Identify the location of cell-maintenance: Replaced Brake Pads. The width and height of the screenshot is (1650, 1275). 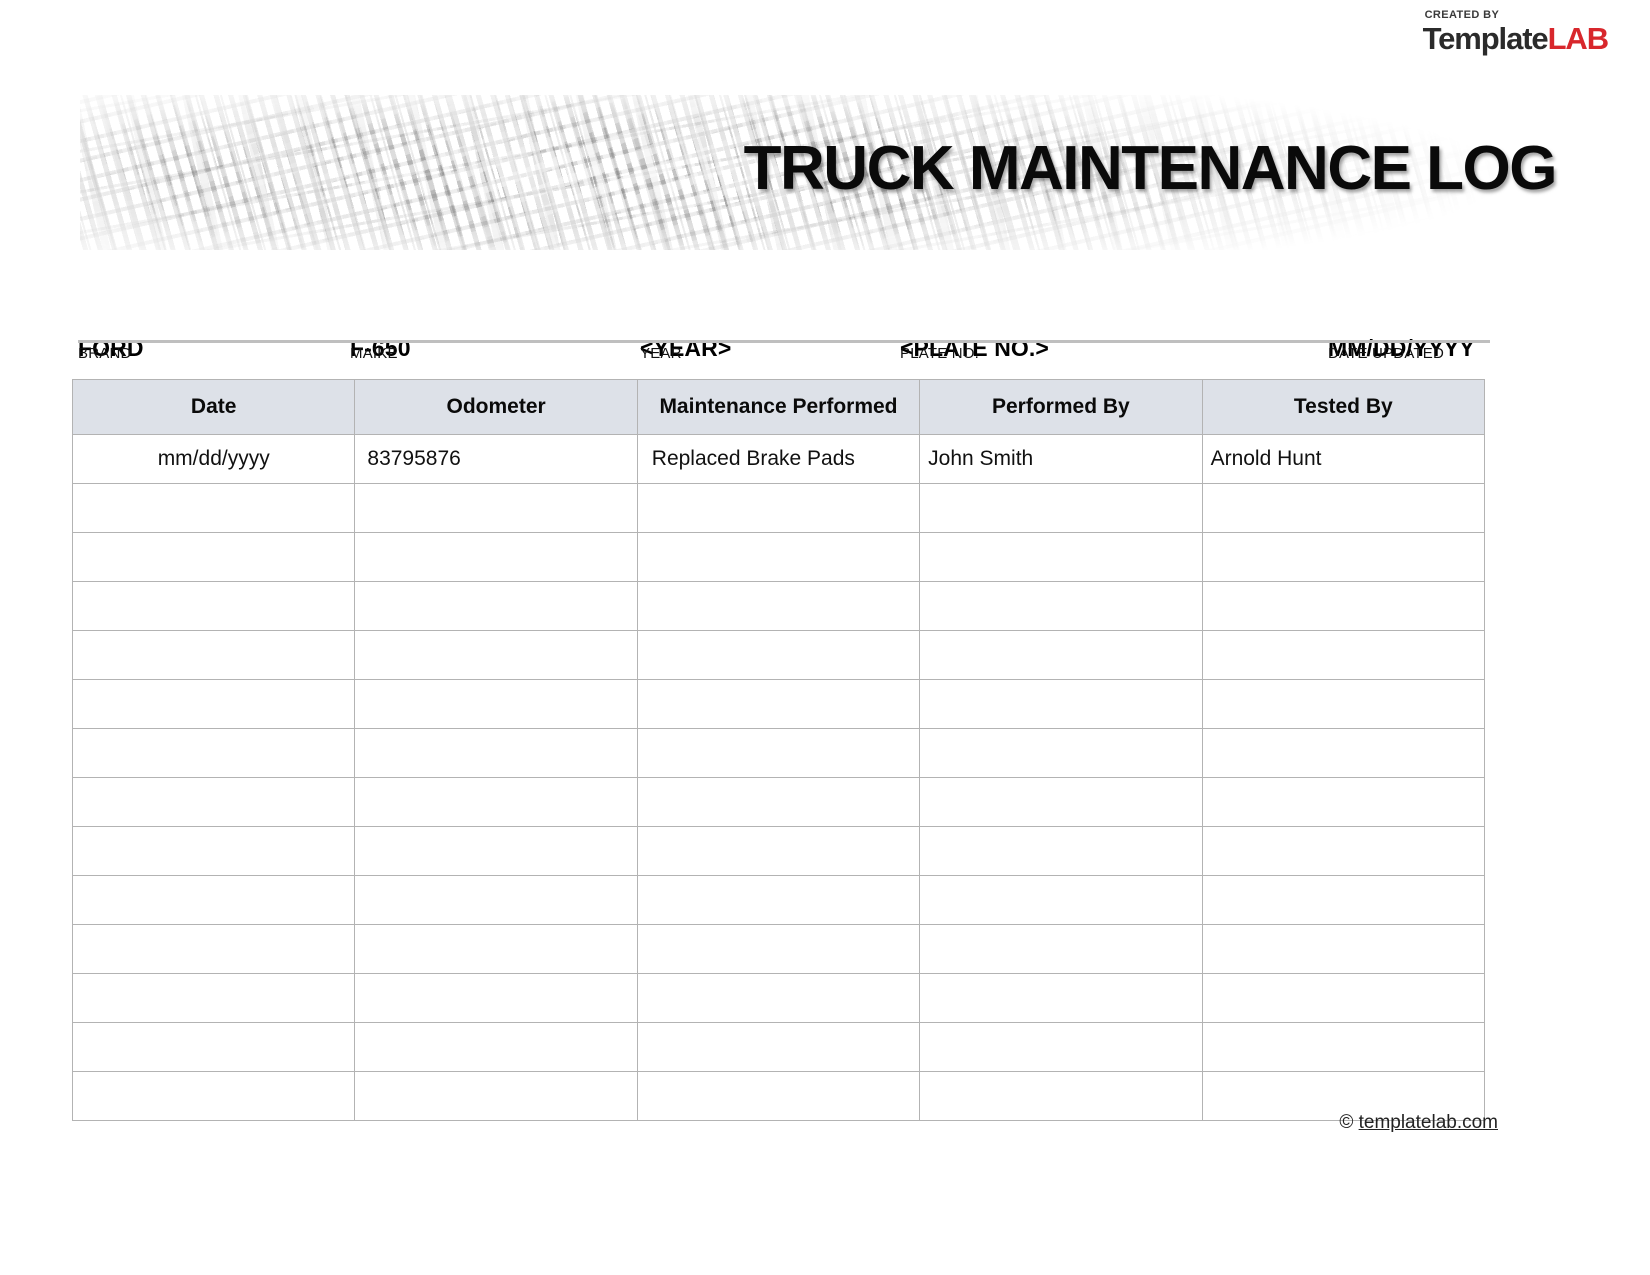
(778, 459).